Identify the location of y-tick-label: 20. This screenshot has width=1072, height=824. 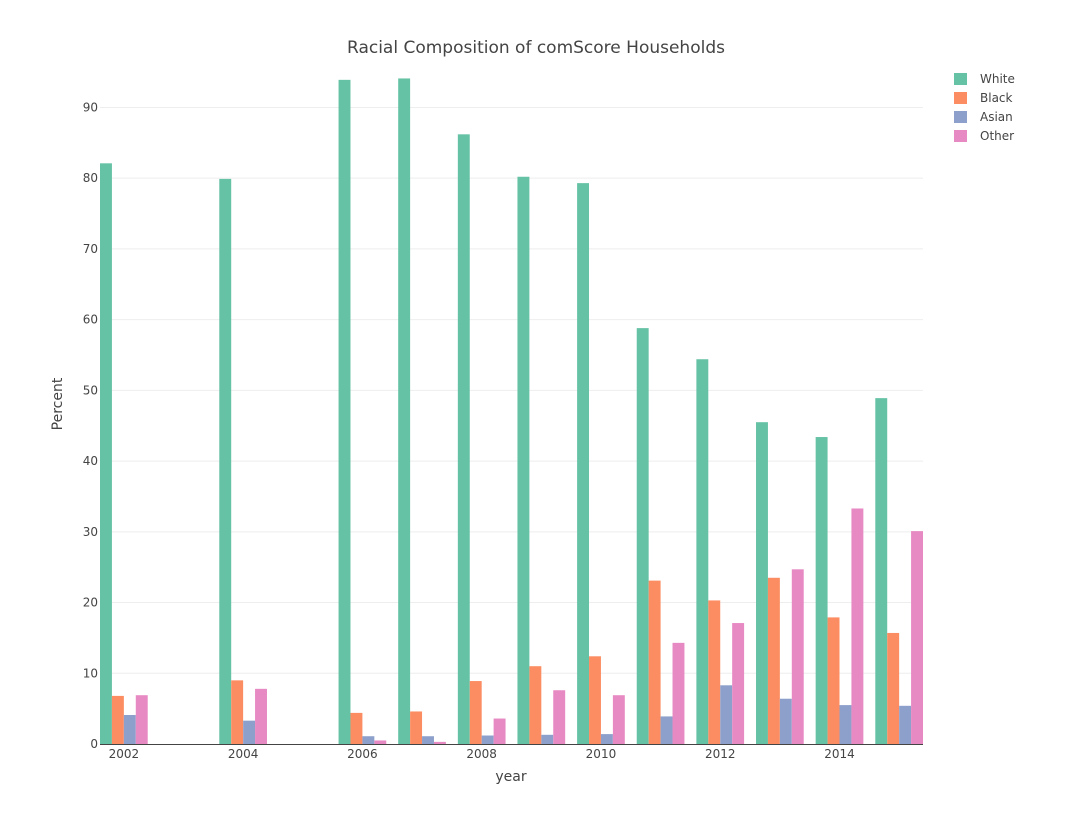
(90, 603).